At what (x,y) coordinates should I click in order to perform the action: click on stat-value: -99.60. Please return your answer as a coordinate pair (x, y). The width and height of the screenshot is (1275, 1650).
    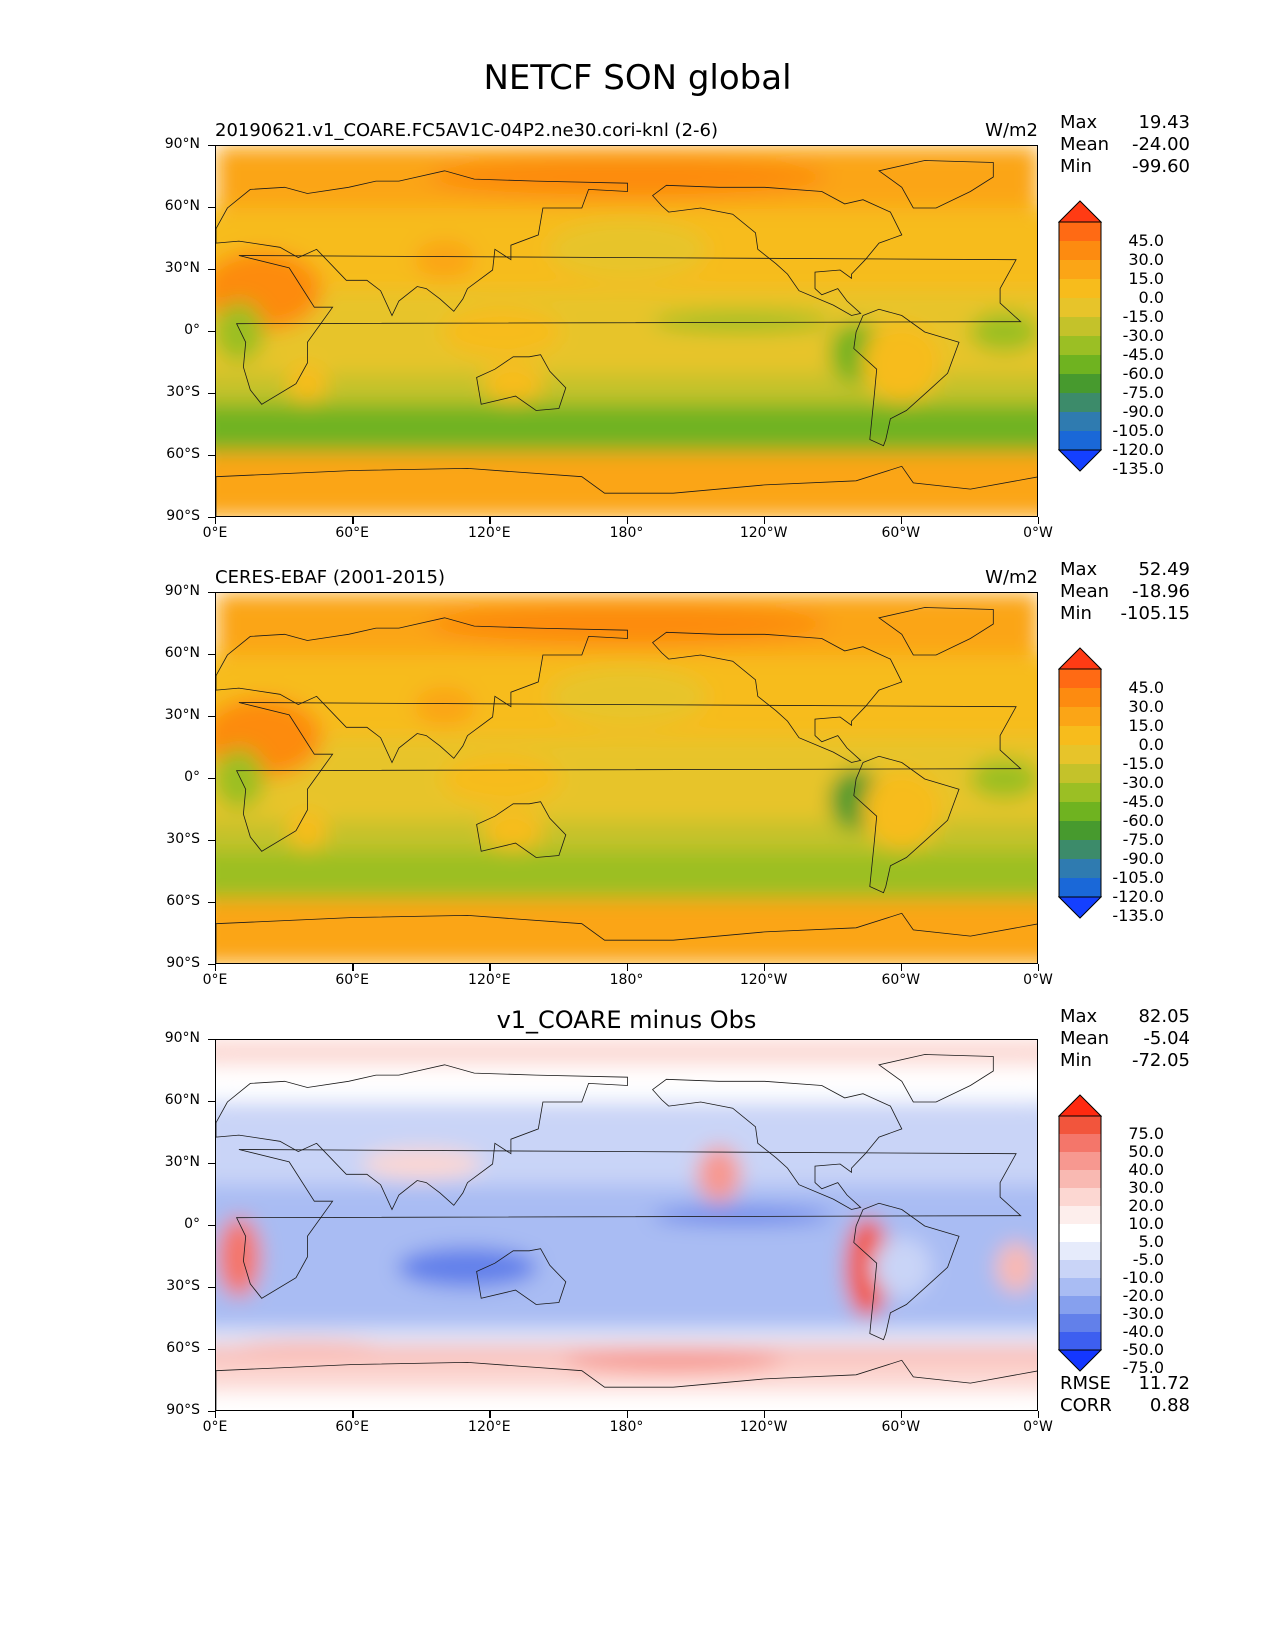
    Looking at the image, I should click on (1160, 166).